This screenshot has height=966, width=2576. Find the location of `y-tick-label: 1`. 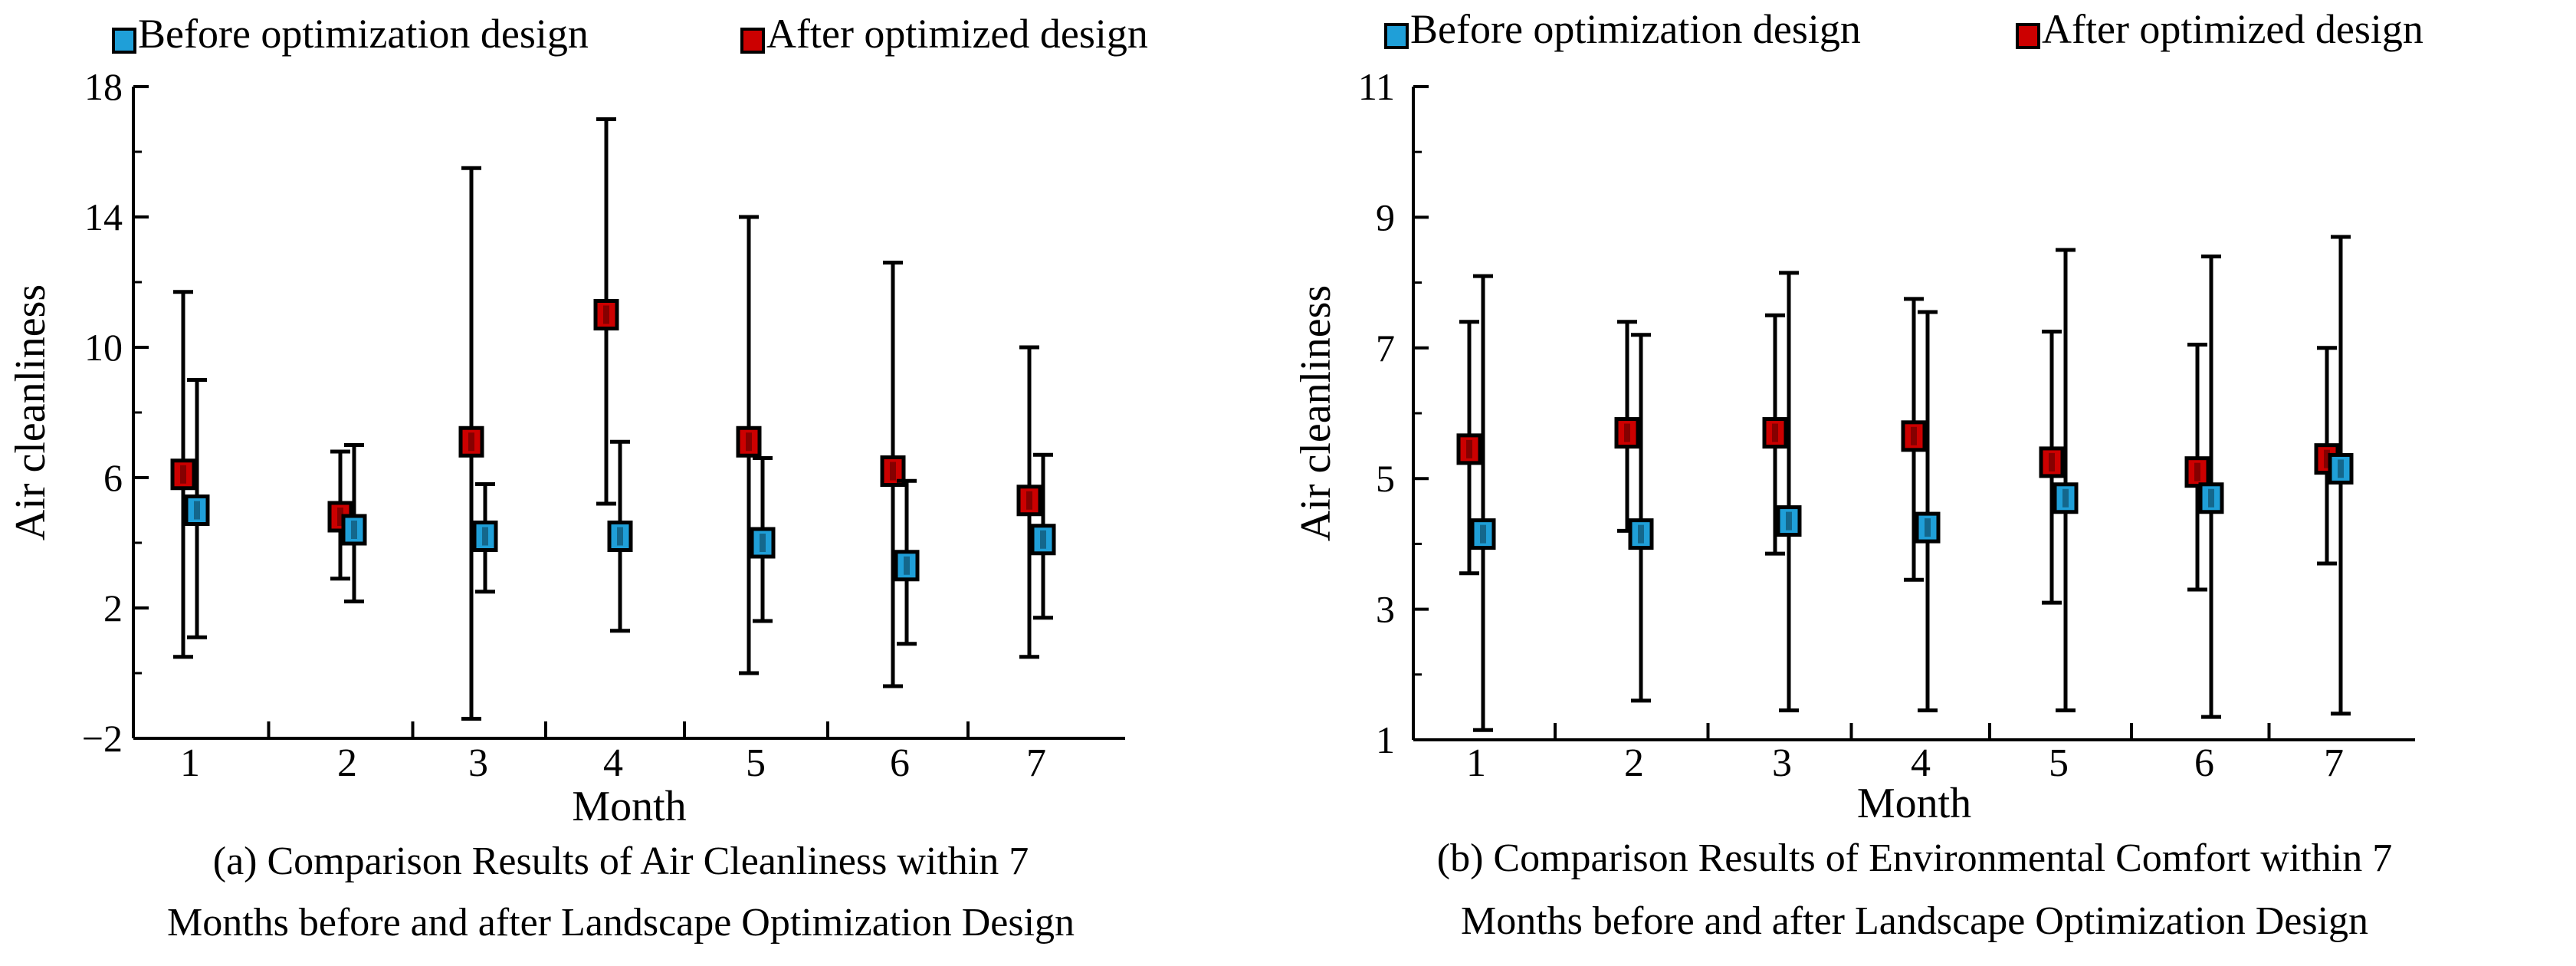

y-tick-label: 1 is located at coordinates (1385, 740).